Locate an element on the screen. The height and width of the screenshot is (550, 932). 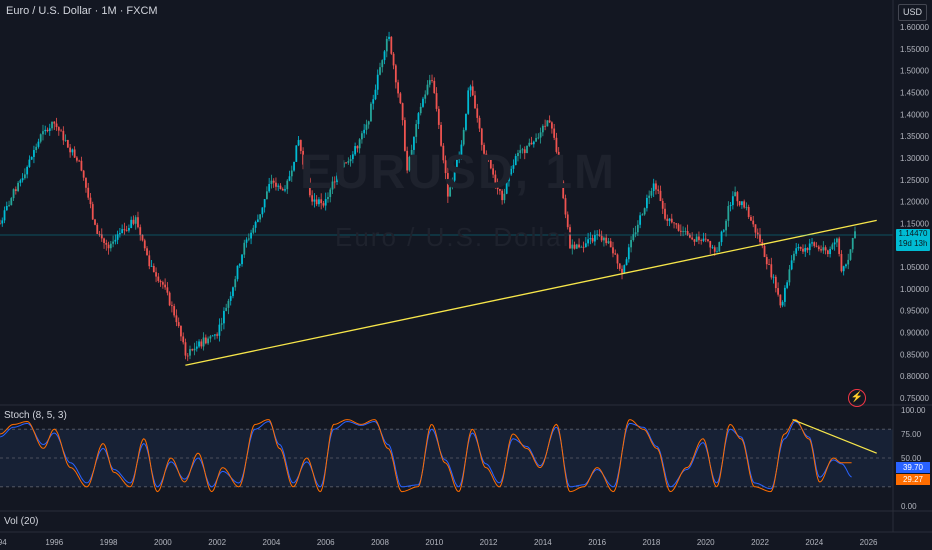
stoch-k-value: 39.70 is located at coordinates (913, 467).